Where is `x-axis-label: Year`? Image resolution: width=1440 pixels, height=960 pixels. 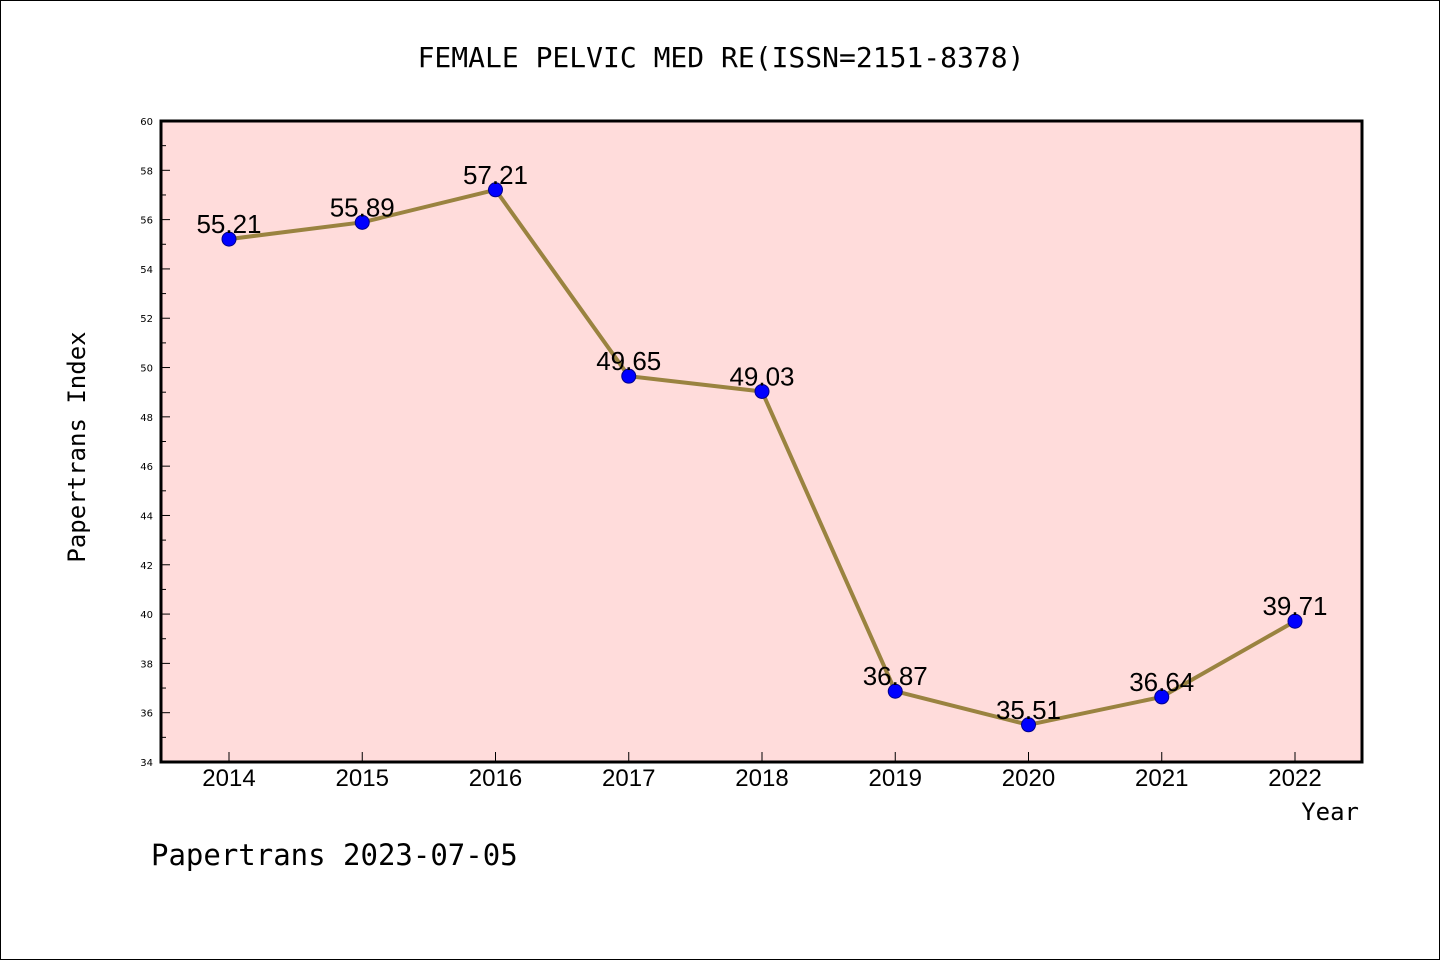
x-axis-label: Year is located at coordinates (1330, 812).